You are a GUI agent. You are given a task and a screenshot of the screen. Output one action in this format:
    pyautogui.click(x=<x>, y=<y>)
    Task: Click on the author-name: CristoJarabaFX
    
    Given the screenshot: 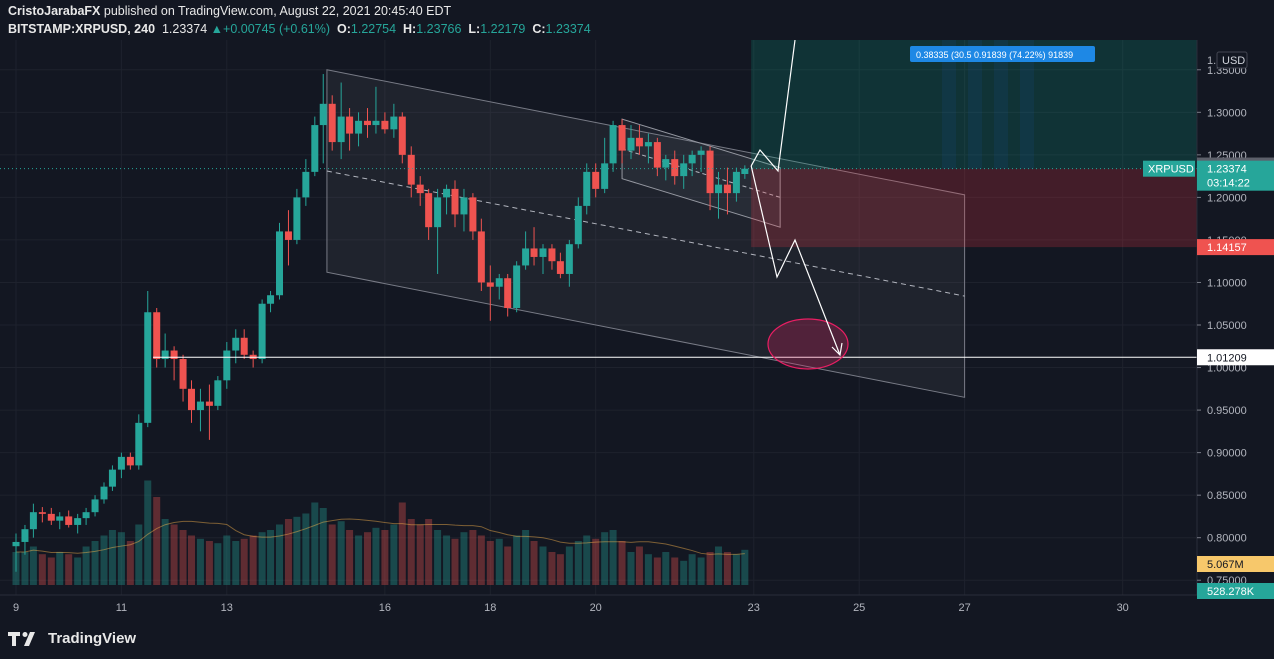 What is the action you would take?
    pyautogui.click(x=54, y=11)
    